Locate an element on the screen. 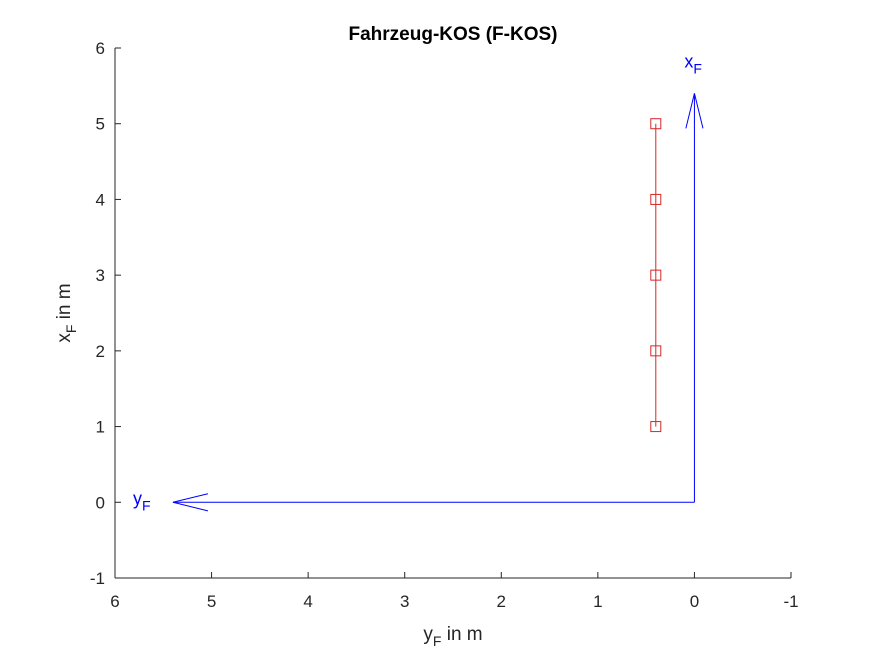 The image size is (875, 661). y-axis-ticks: -1 0 1 2 3 4 5 6 is located at coordinates (105, 313).